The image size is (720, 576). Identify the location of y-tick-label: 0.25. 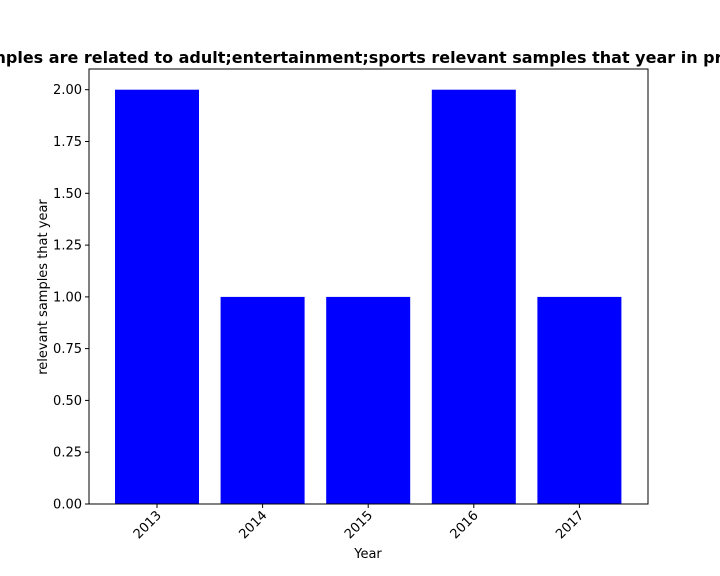
(67, 453).